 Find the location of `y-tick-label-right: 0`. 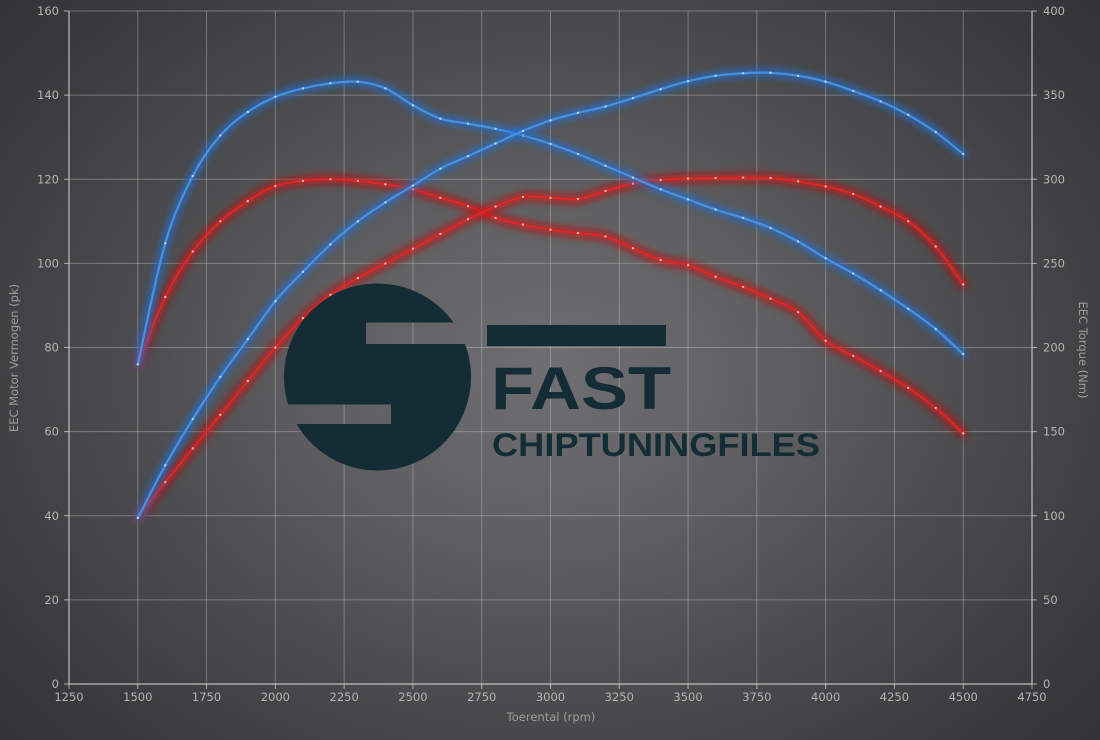

y-tick-label-right: 0 is located at coordinates (1046, 684).